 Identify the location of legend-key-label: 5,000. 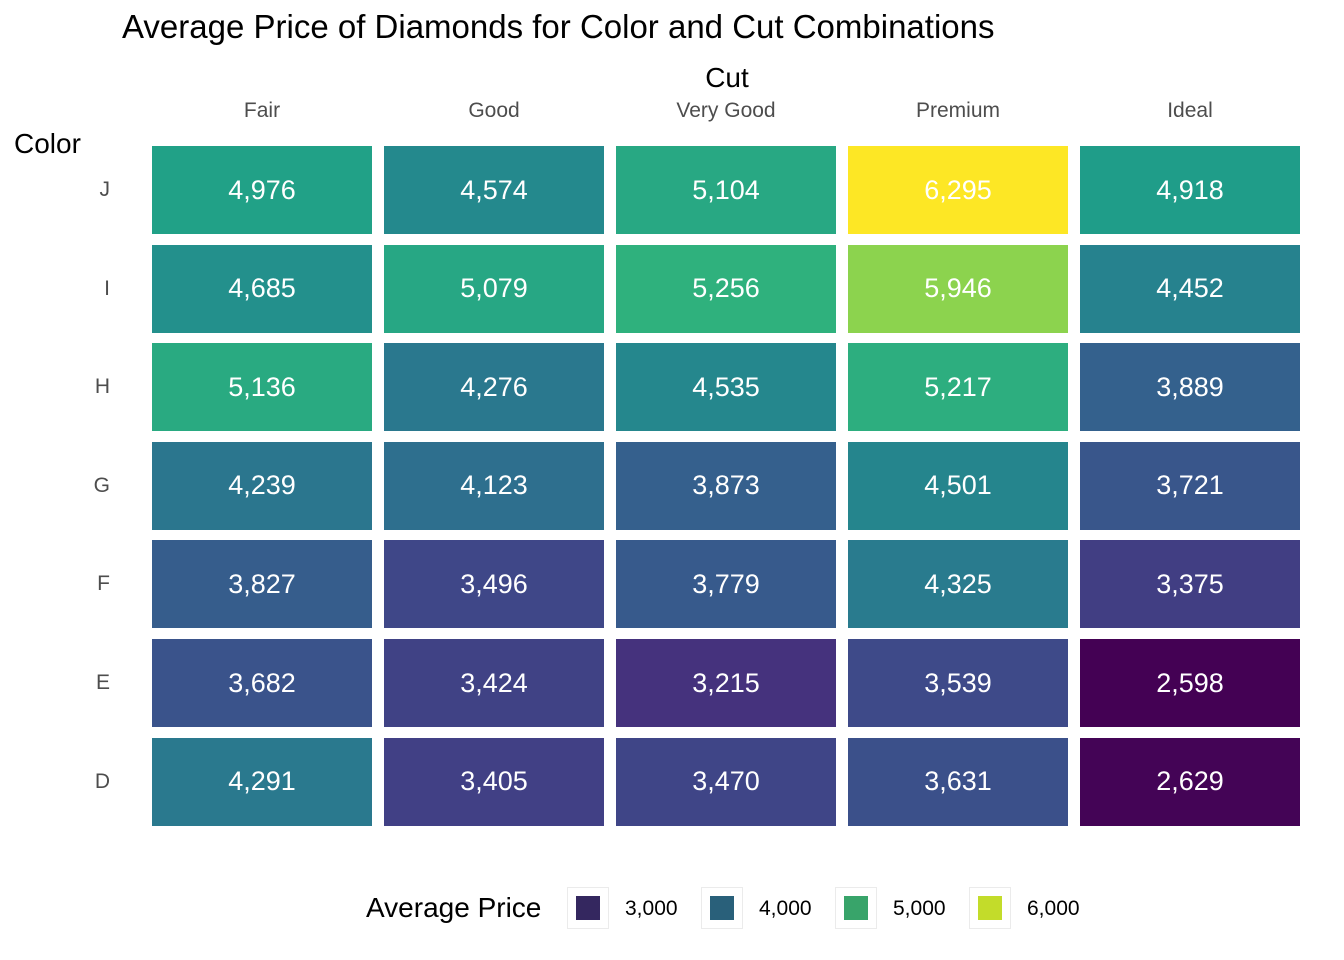
(919, 908).